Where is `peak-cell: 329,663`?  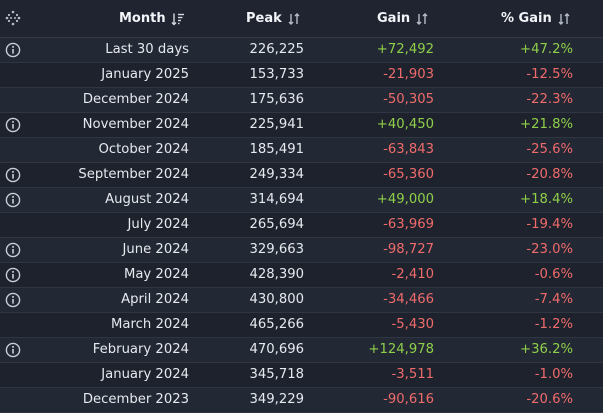
peak-cell: 329,663 is located at coordinates (276, 249).